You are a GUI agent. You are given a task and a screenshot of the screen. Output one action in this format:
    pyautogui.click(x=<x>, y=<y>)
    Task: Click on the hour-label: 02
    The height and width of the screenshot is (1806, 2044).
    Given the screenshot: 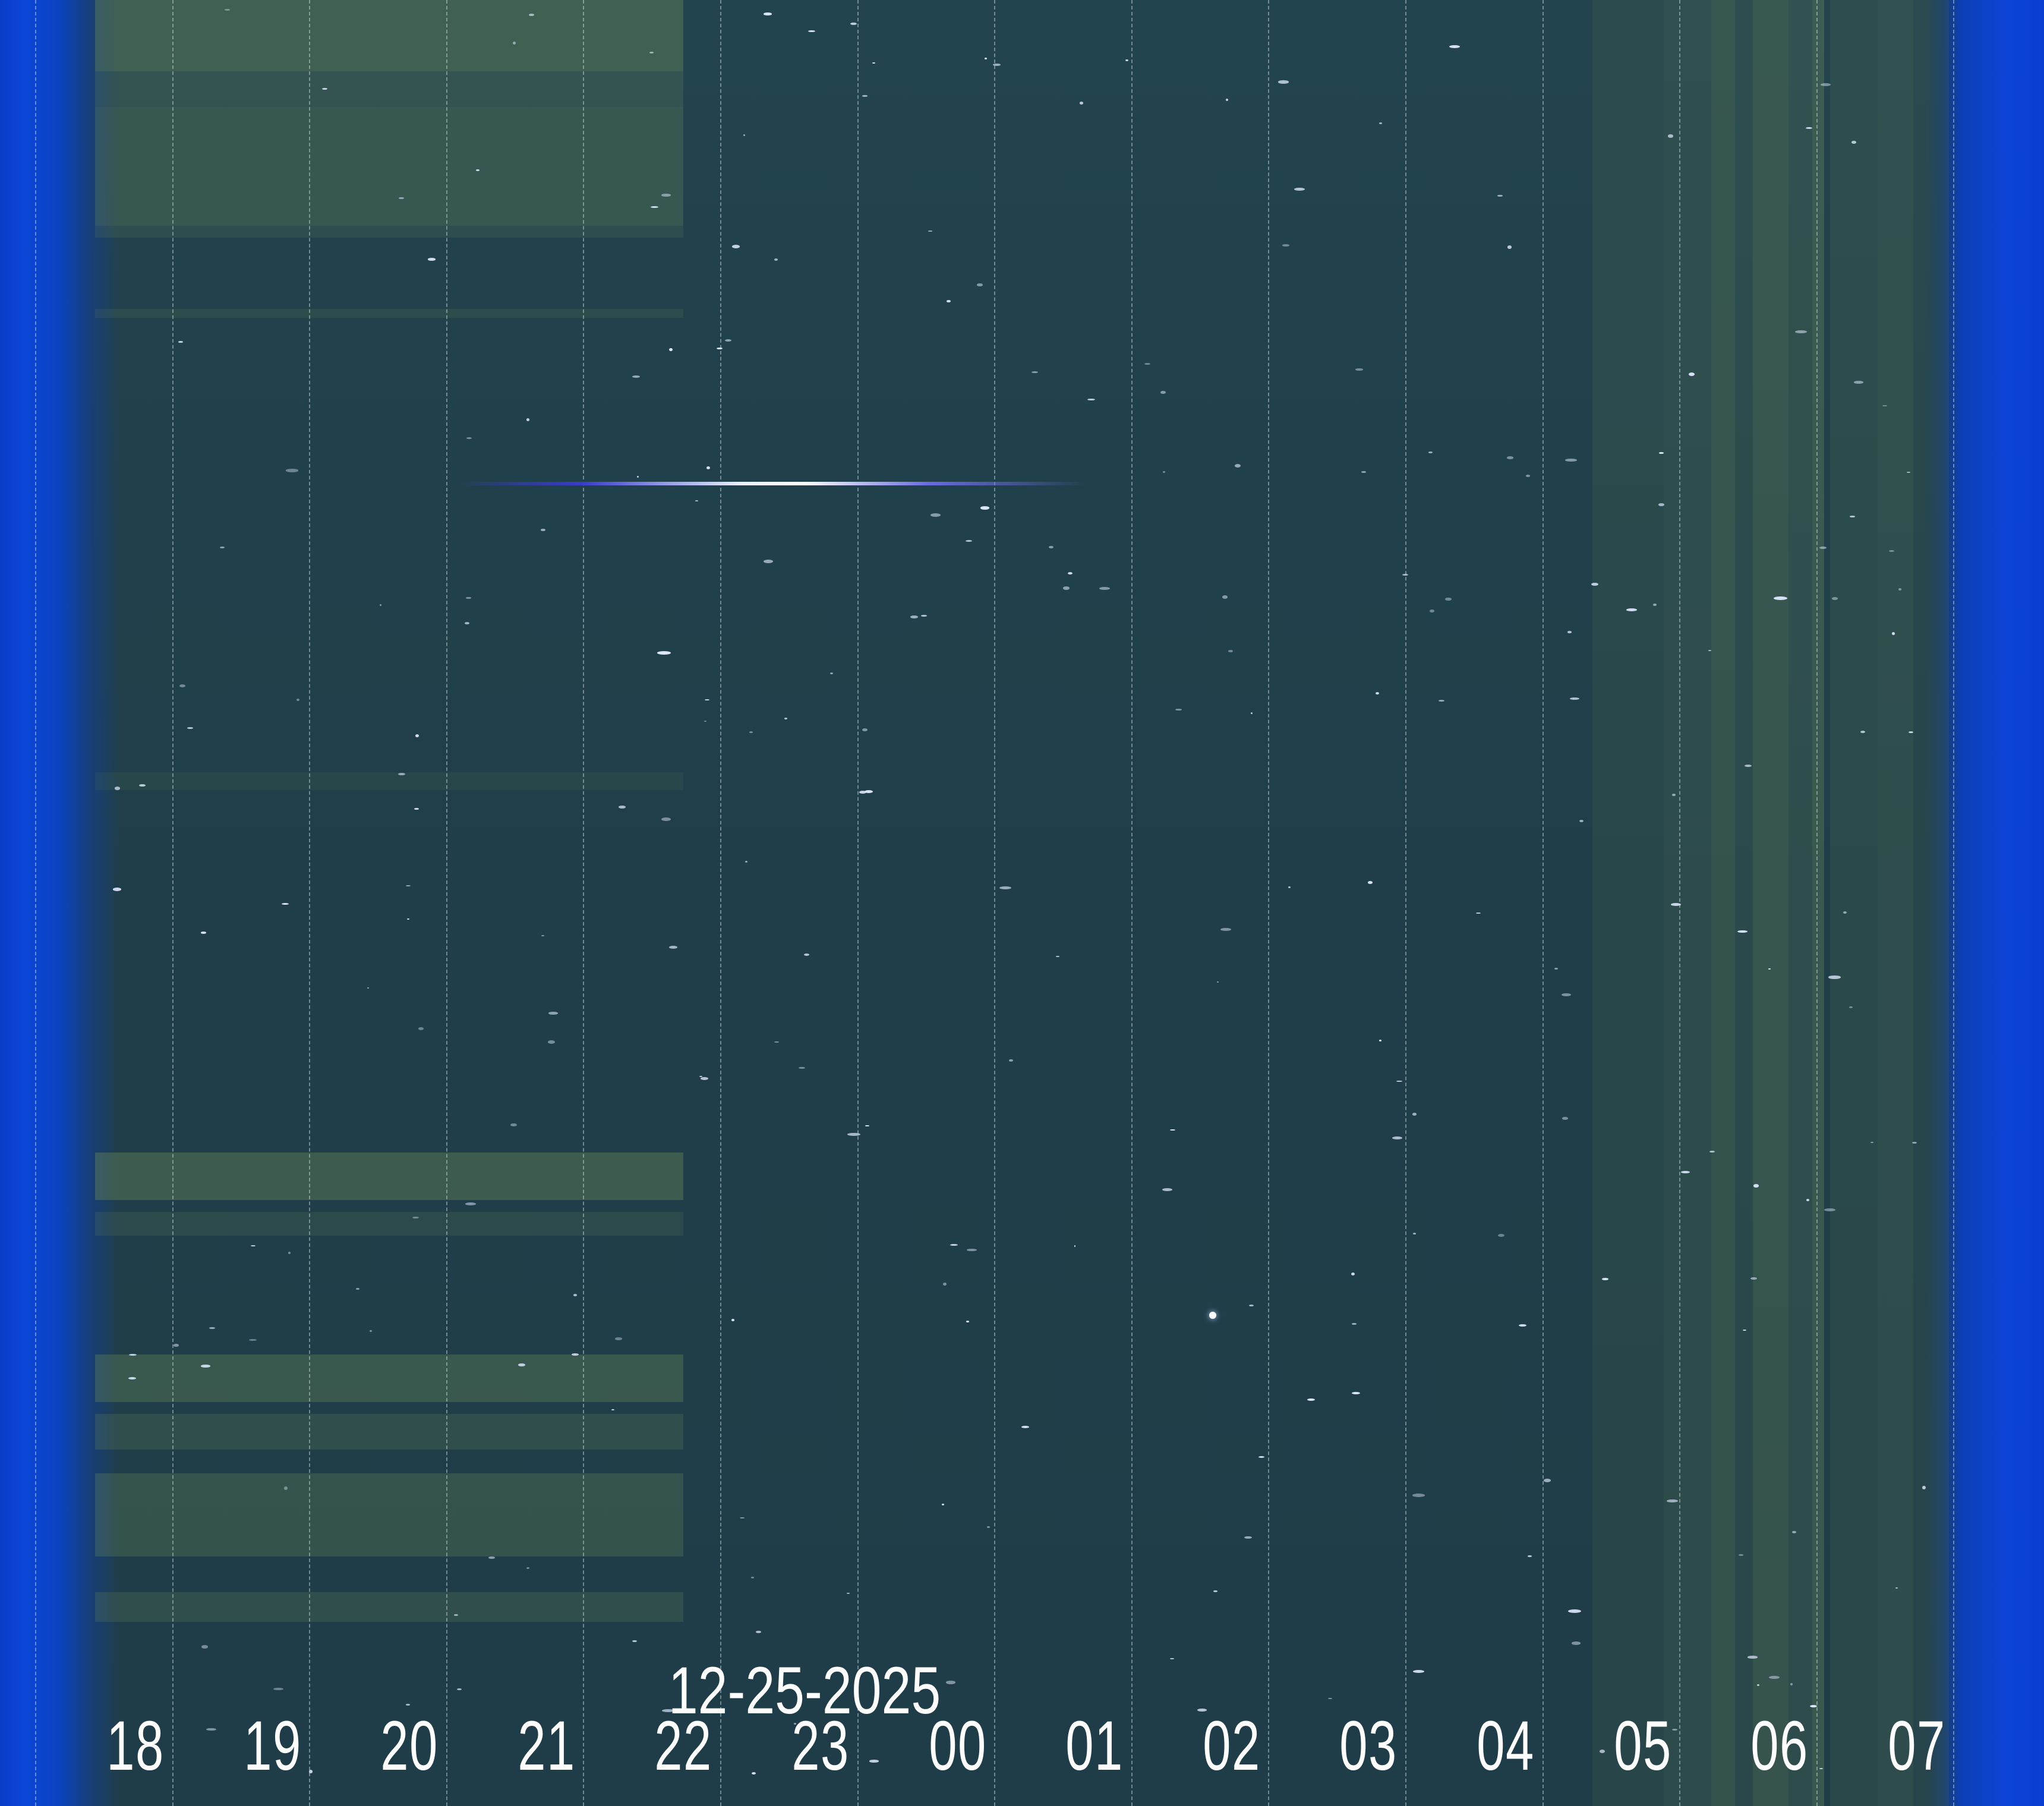 What is the action you would take?
    pyautogui.click(x=1232, y=1746)
    